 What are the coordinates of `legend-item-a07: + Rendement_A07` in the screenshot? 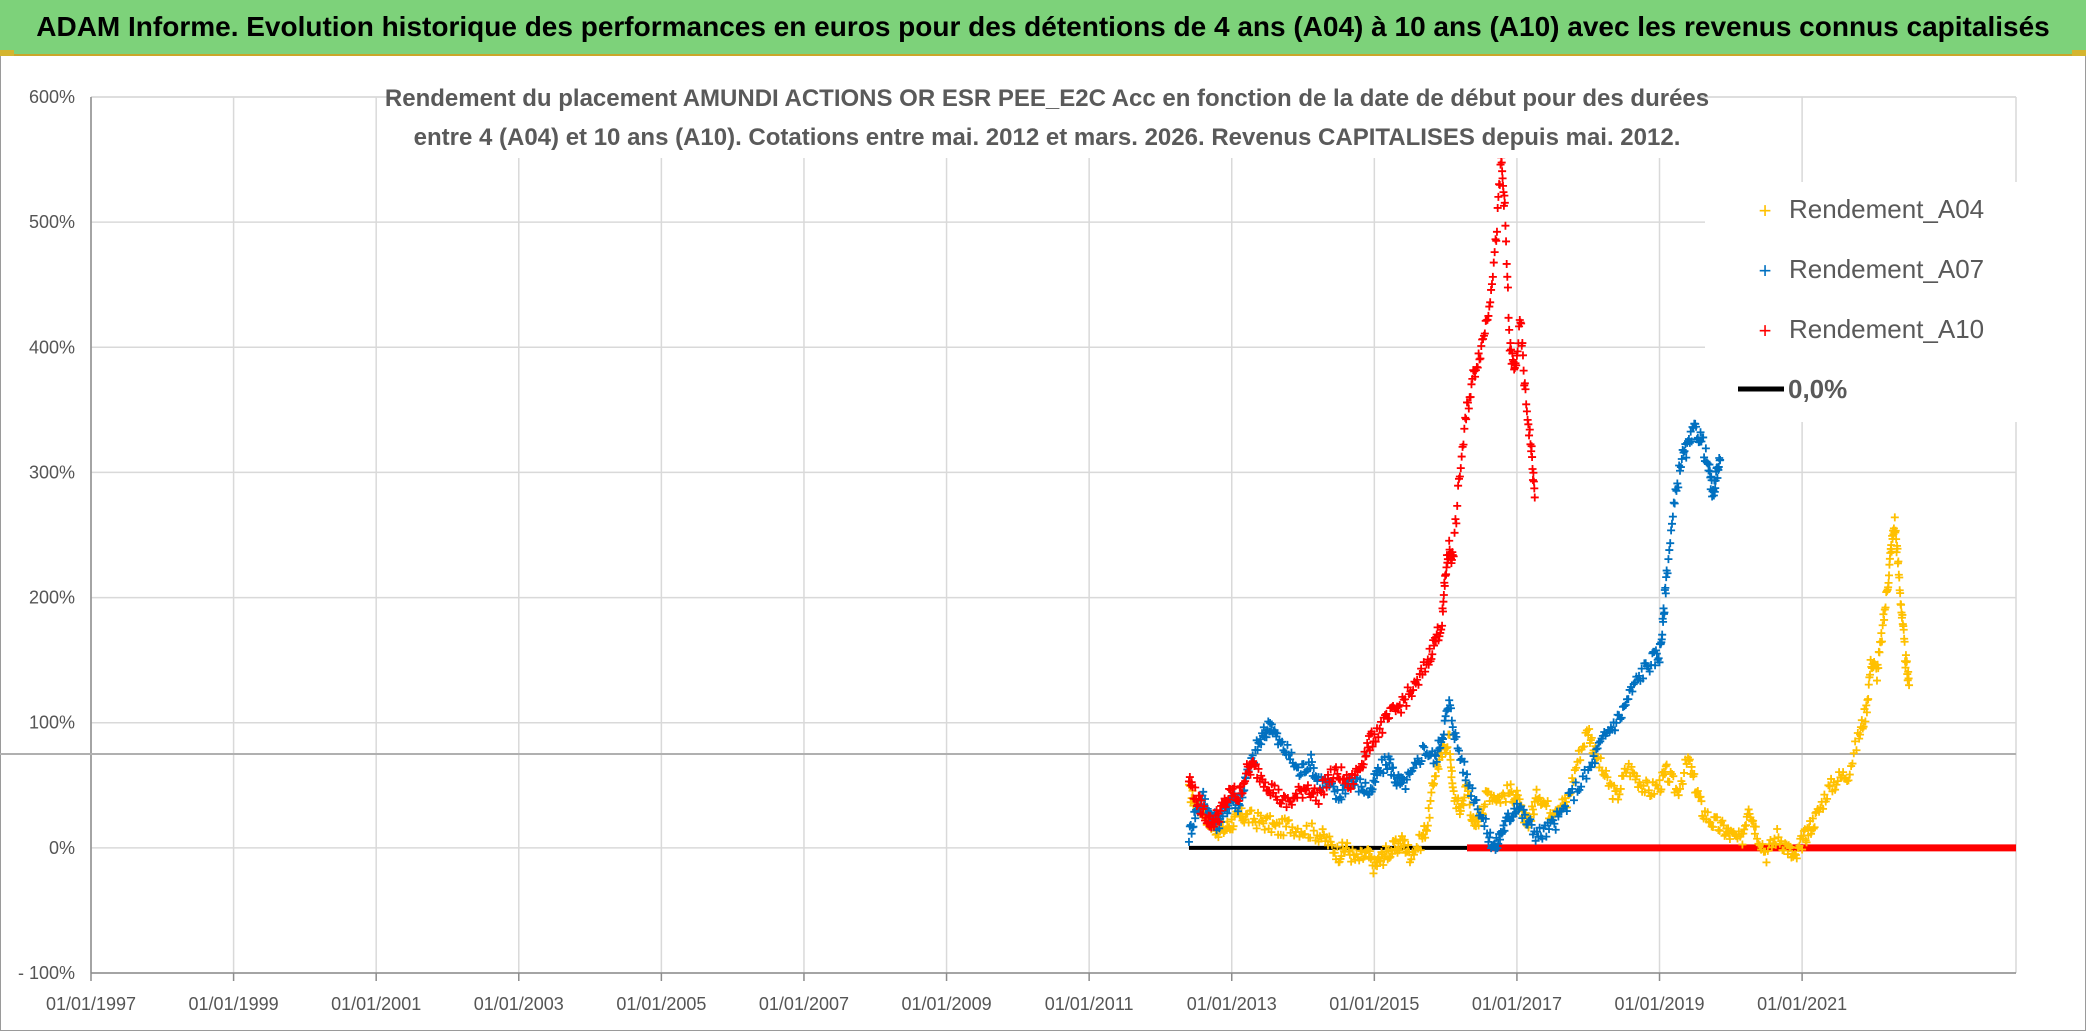 It's located at (1872, 269).